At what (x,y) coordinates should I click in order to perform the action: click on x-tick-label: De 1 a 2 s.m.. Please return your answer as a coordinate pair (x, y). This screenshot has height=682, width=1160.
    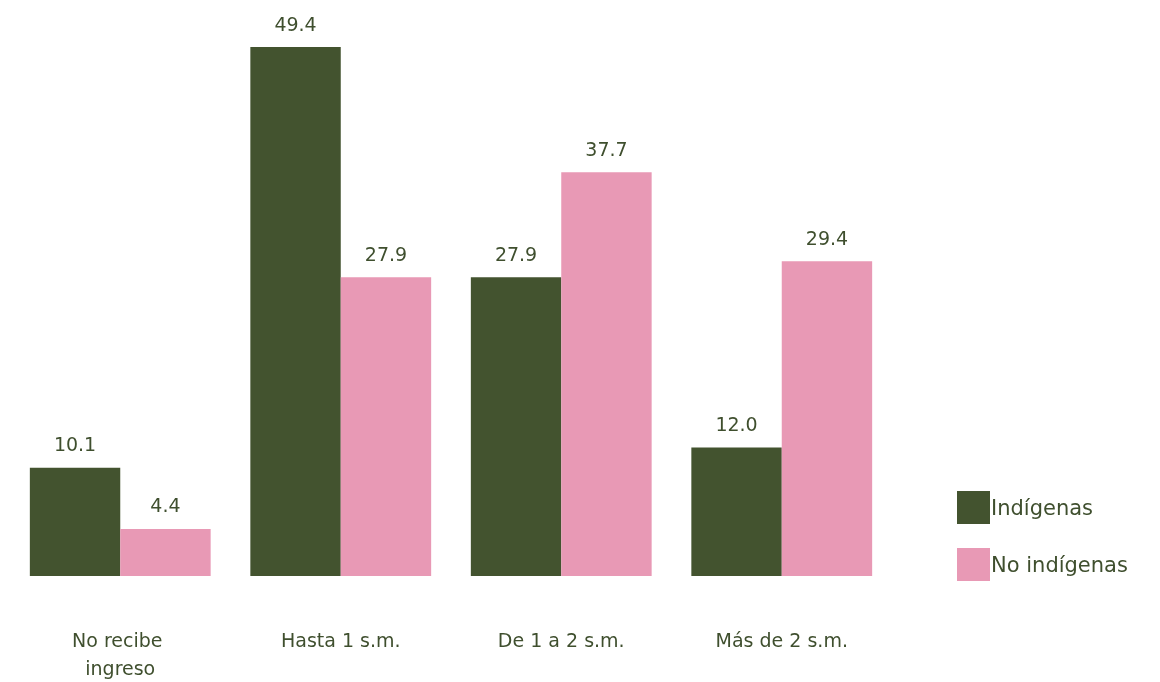
    Looking at the image, I should click on (561, 640).